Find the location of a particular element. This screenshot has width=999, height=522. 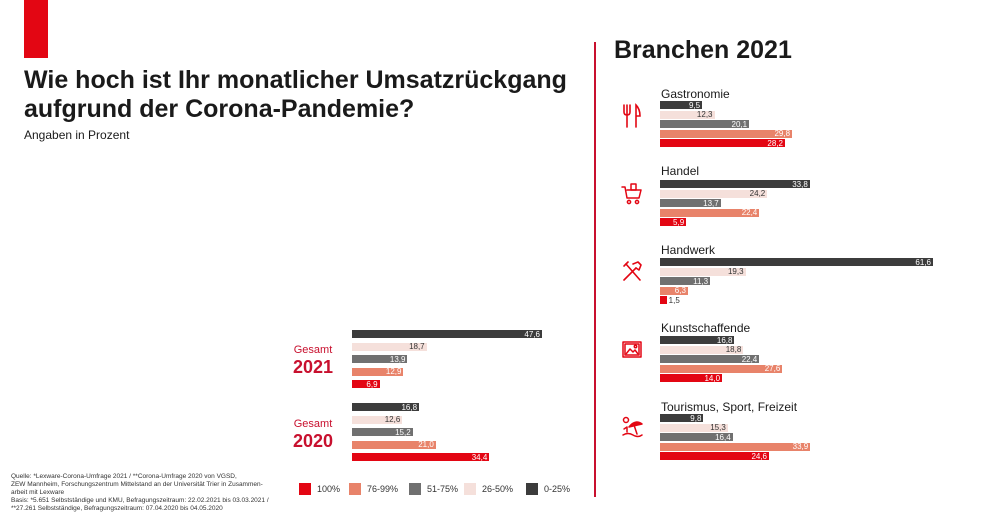

branche-gastronomie-label-0: 9,5 is located at coordinates (694, 105).